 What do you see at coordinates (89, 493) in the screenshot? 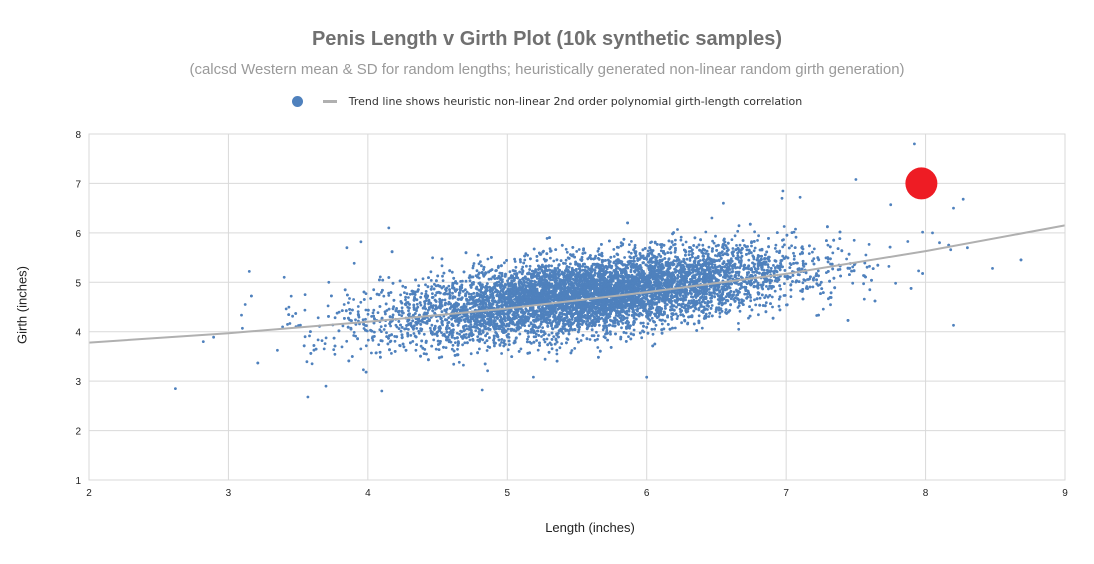
I see `x-tick-label: 2` at bounding box center [89, 493].